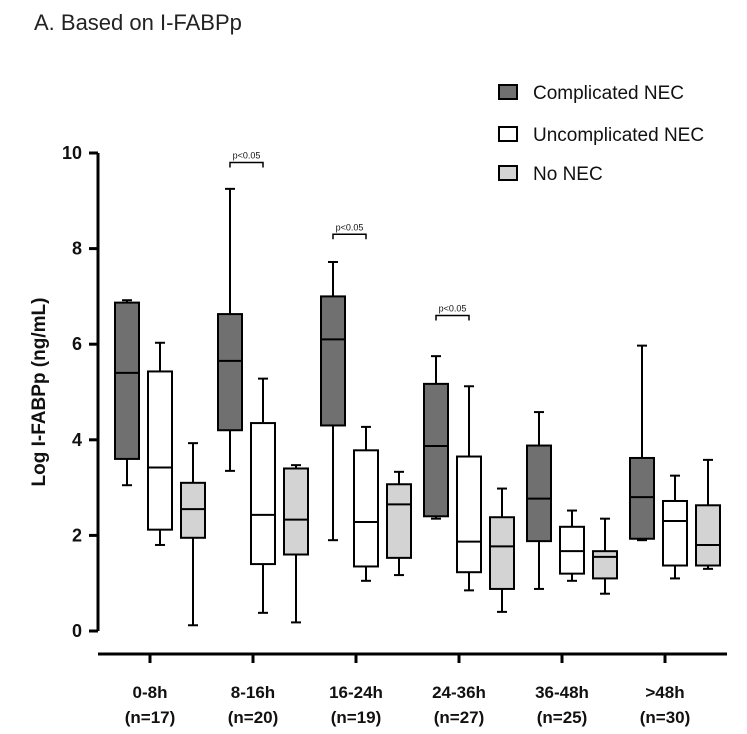 Image resolution: width=747 pixels, height=734 pixels. I want to click on y-axis-label: Log I-FABPp (ng/mL), so click(39, 392).